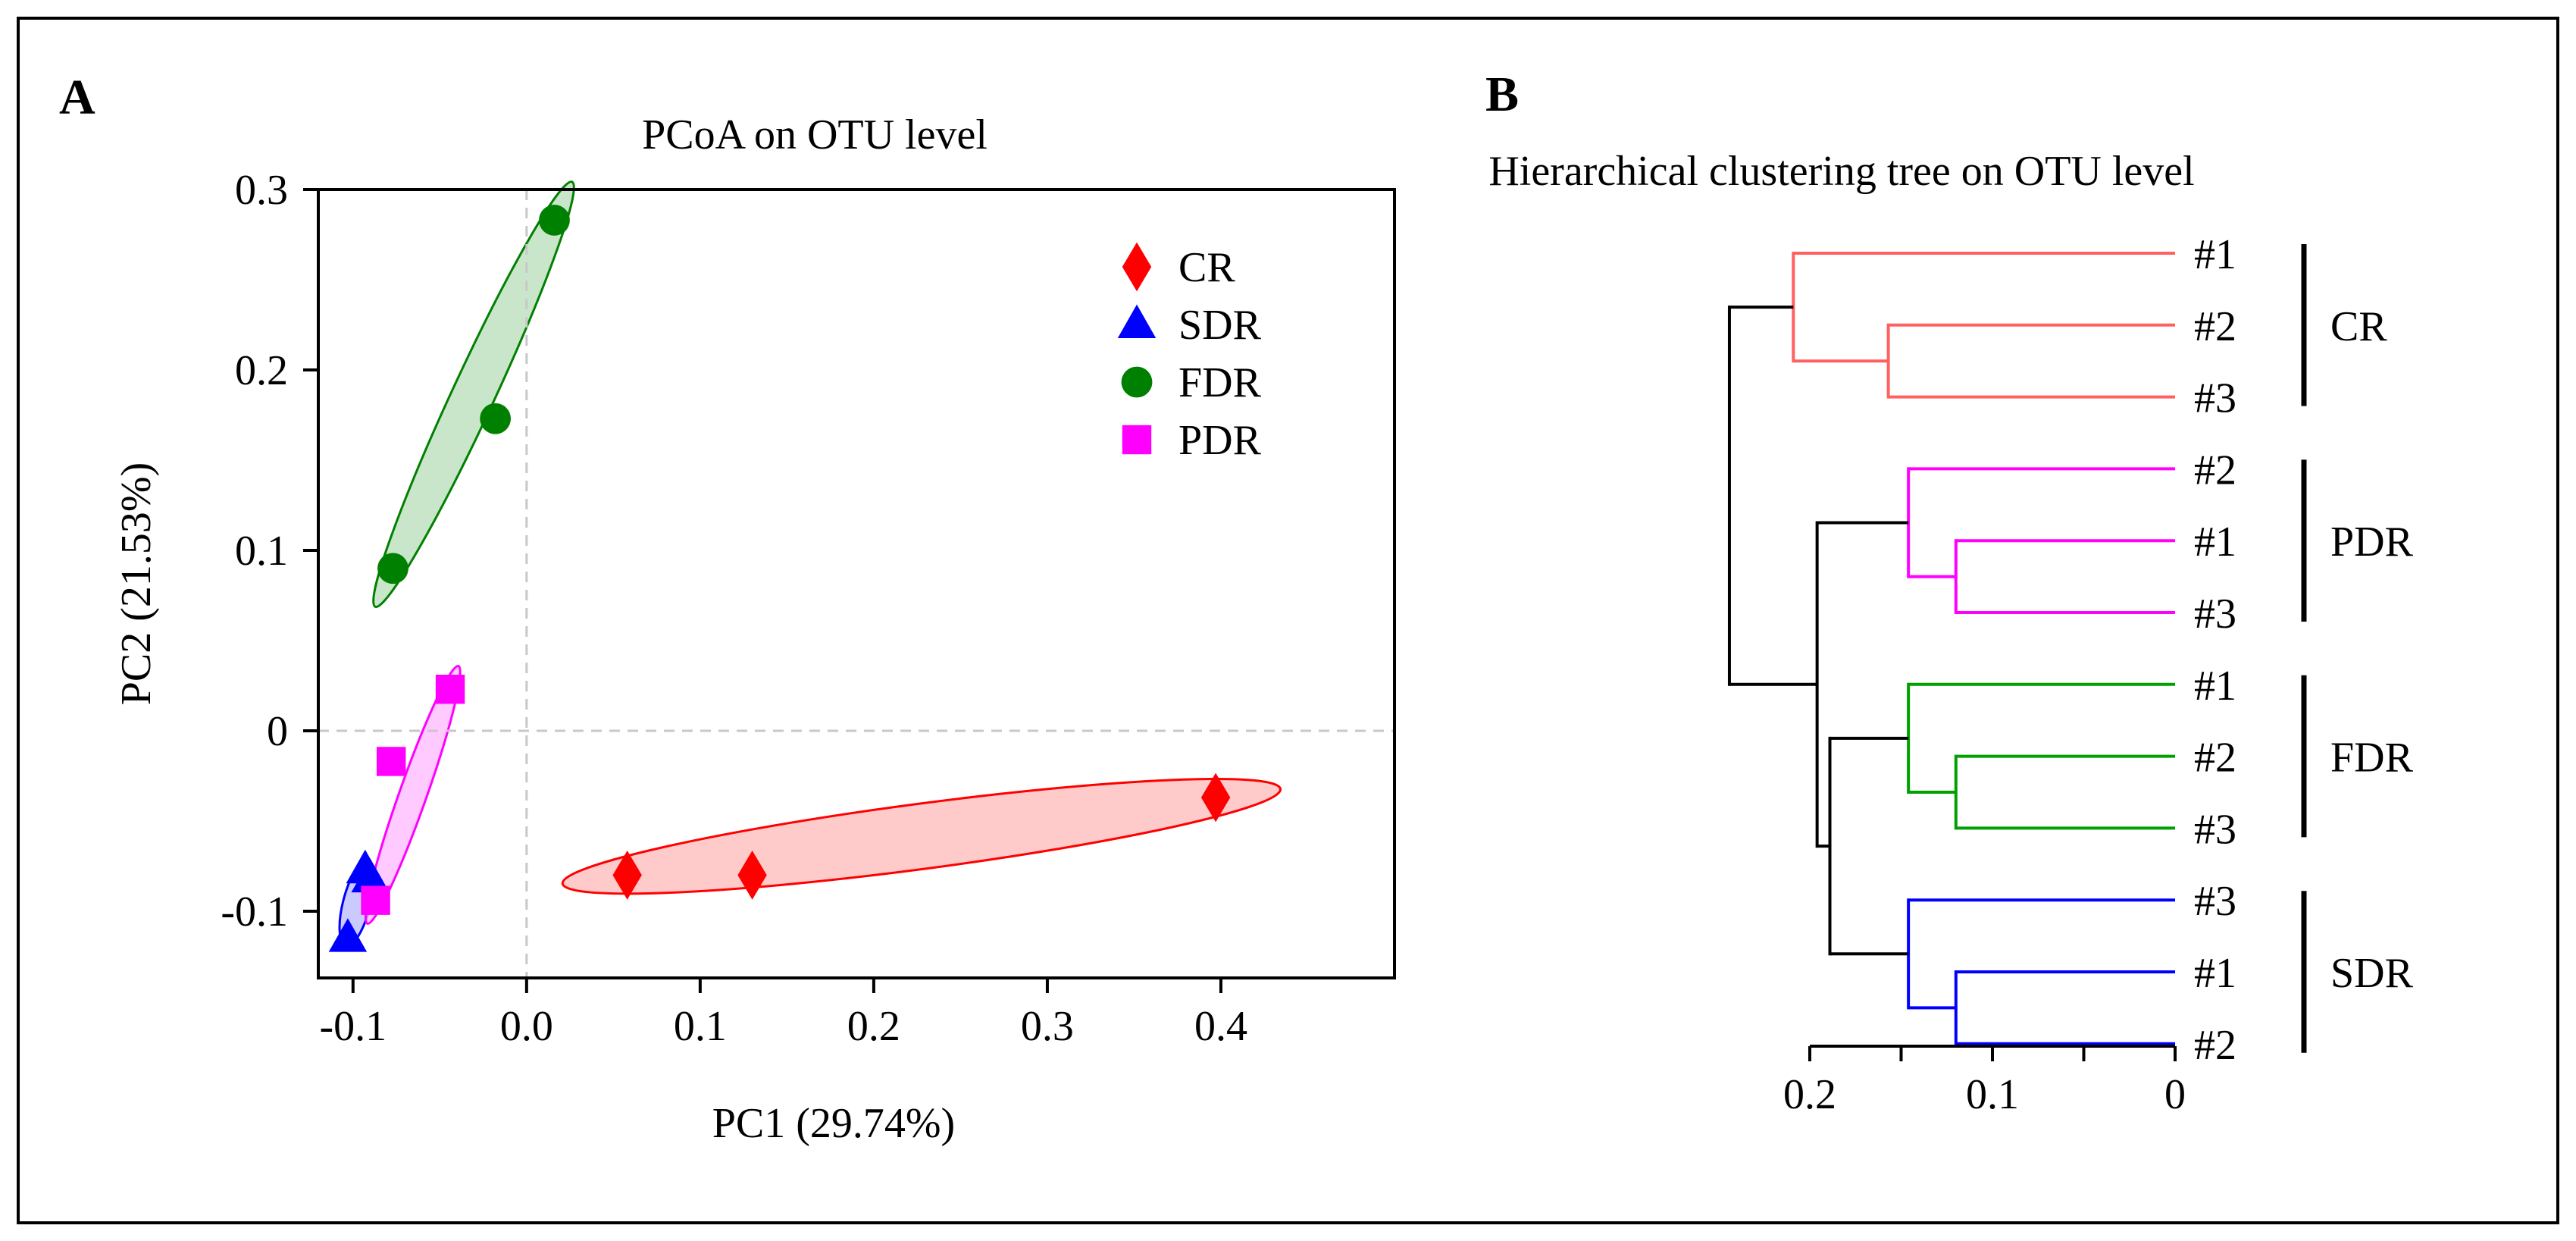  Describe the element at coordinates (278, 731) in the screenshot. I see `pcoa-y-tick-label: 0` at that location.